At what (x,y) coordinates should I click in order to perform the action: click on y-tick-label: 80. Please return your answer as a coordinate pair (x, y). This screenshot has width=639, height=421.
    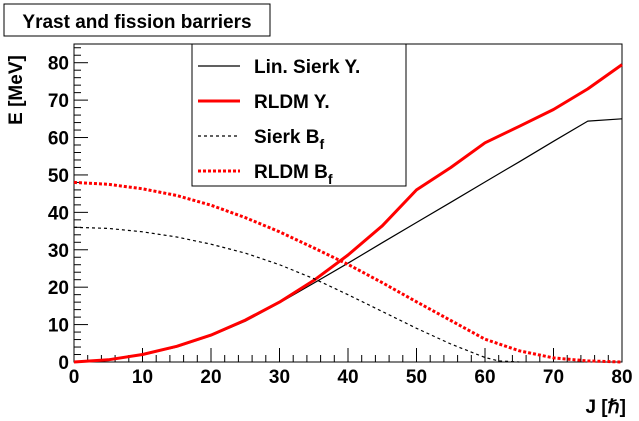
    Looking at the image, I should click on (58, 64).